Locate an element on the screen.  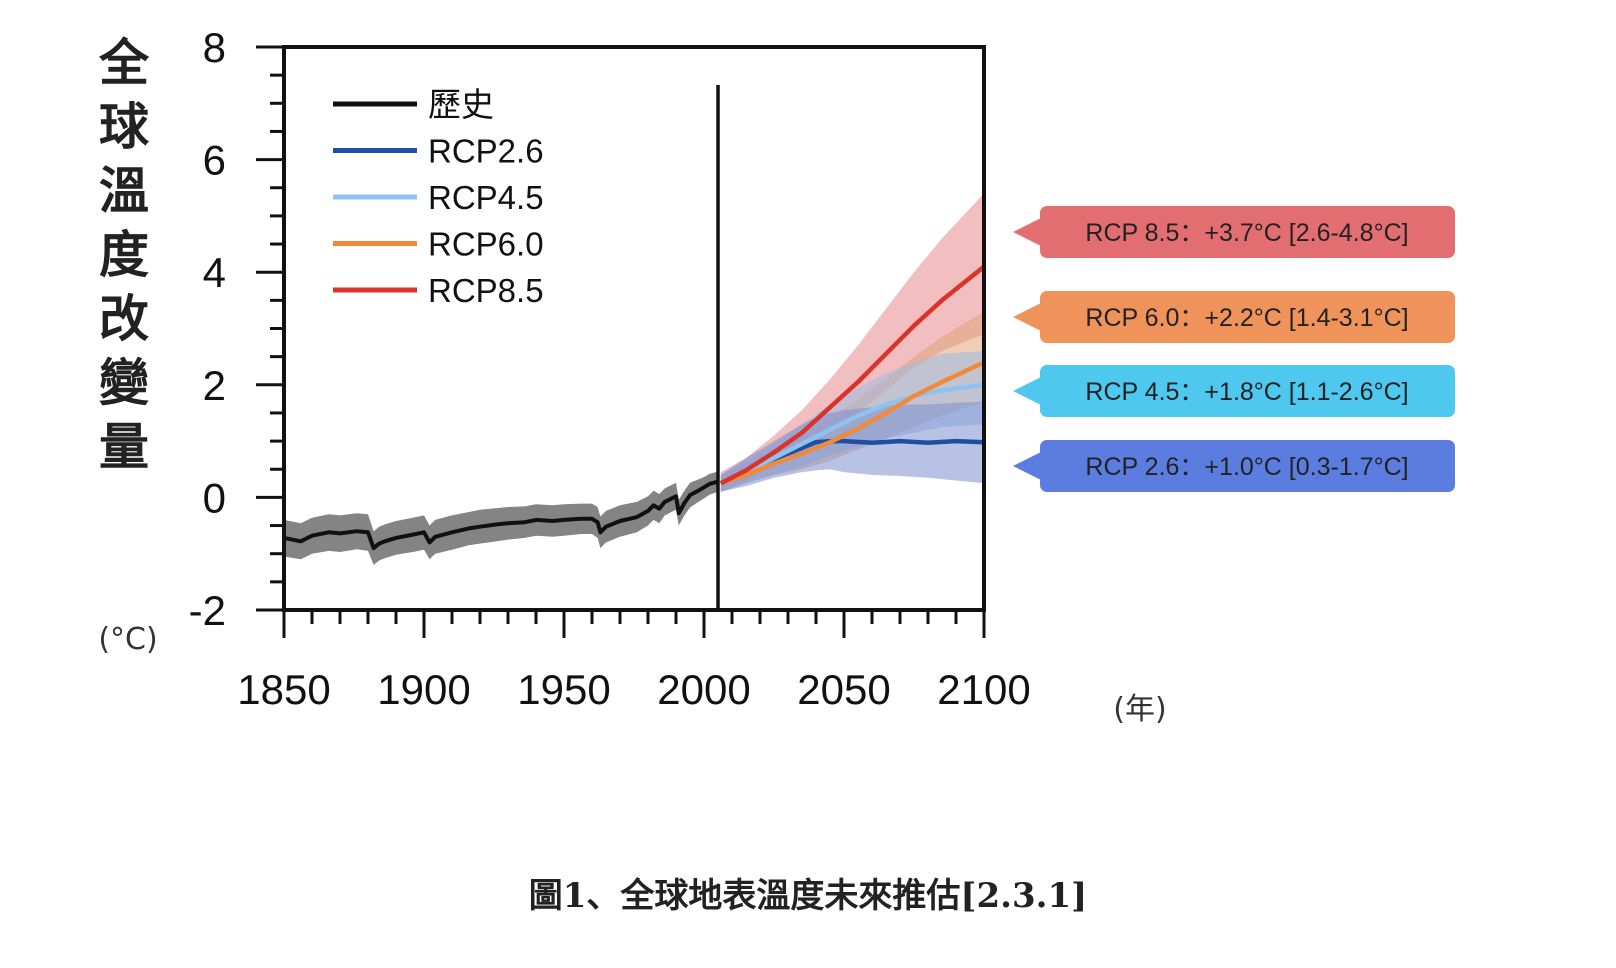
callout-0: RCP 8.5：+3.7°C [2.6-4.8°C] is located at coordinates (1234, 232).